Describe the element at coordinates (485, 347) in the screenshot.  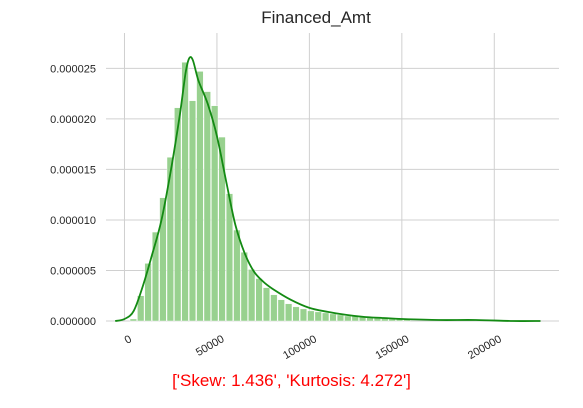
I see `x-tick-label: 200000` at that location.